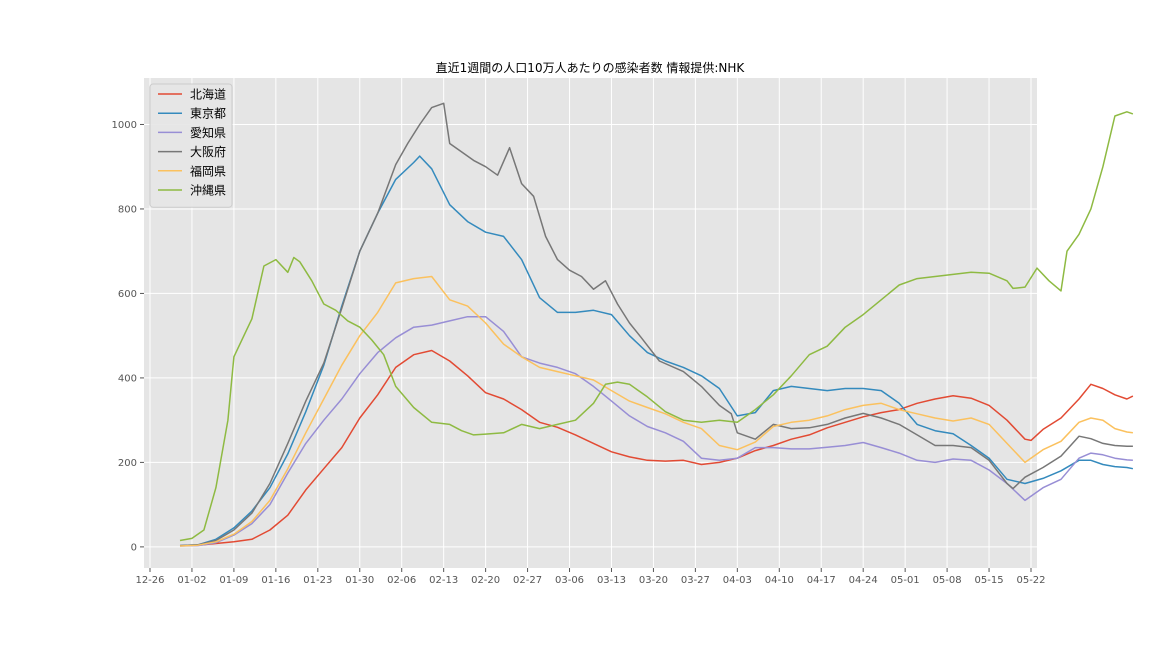 The height and width of the screenshot is (648, 1152). I want to click on legend-label: 東京都, so click(208, 114).